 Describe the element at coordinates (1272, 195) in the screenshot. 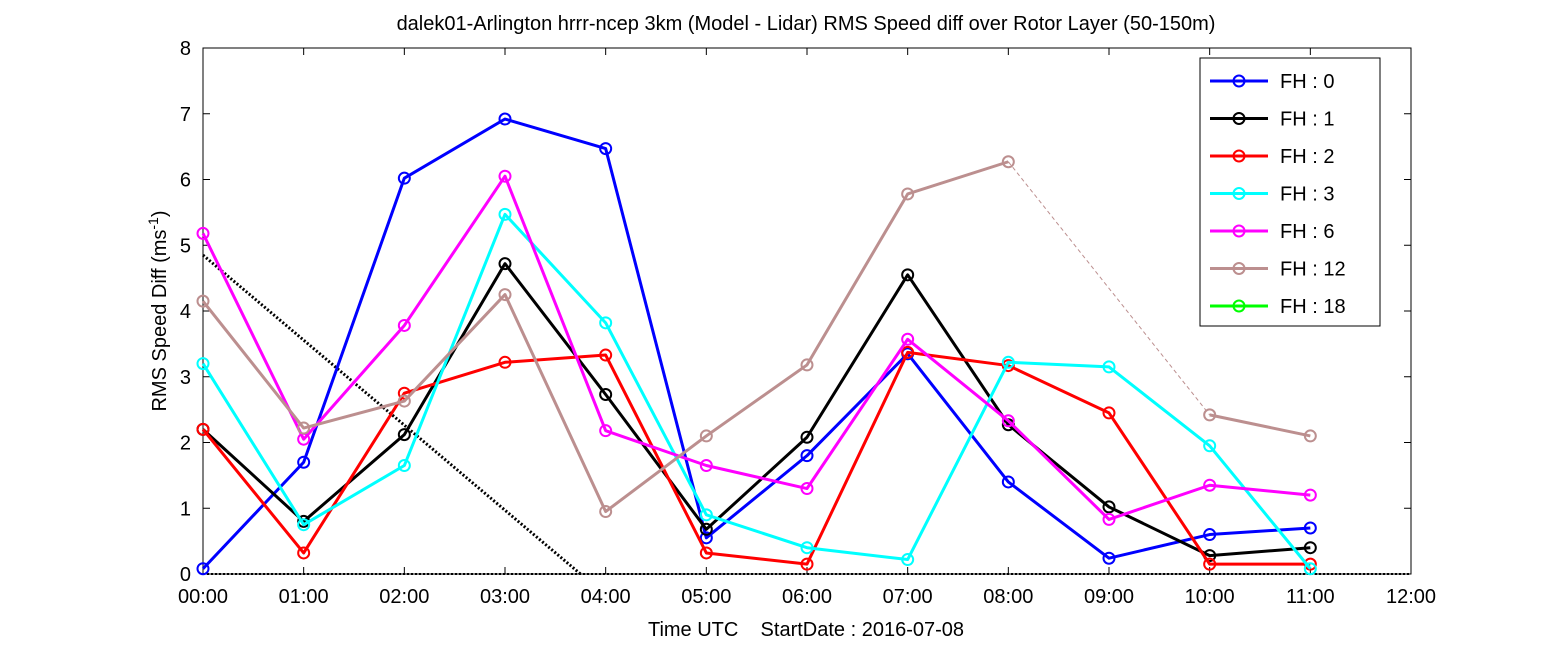

I see `legend-item: FH : 3` at that location.